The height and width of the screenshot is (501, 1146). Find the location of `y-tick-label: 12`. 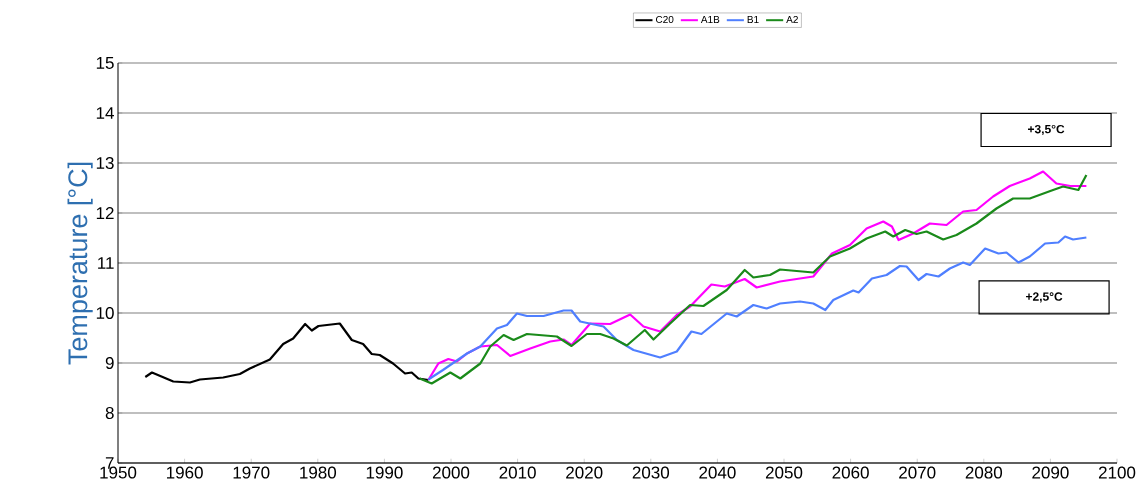

y-tick-label: 12 is located at coordinates (105, 213).